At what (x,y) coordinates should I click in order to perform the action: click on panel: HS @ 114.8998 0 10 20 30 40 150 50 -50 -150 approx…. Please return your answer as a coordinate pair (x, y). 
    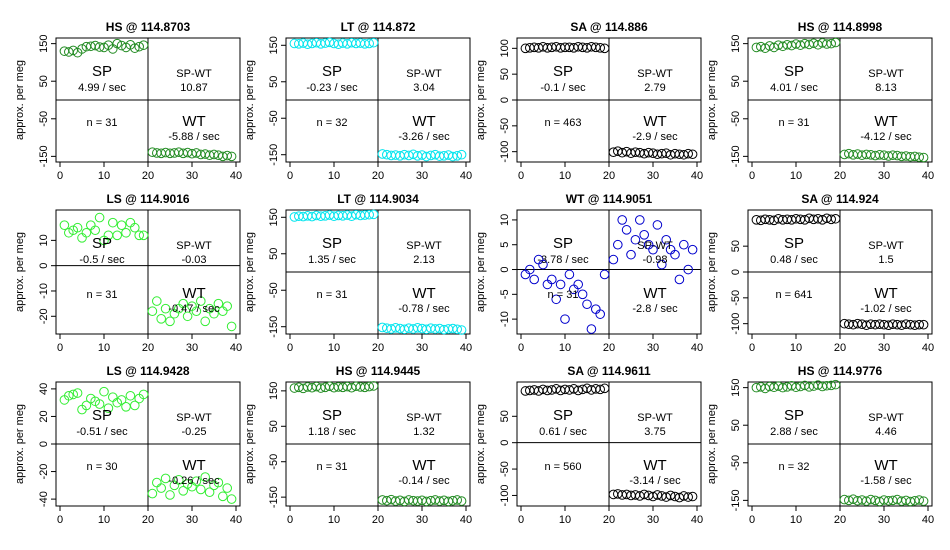
    Looking at the image, I should click on (820, 101).